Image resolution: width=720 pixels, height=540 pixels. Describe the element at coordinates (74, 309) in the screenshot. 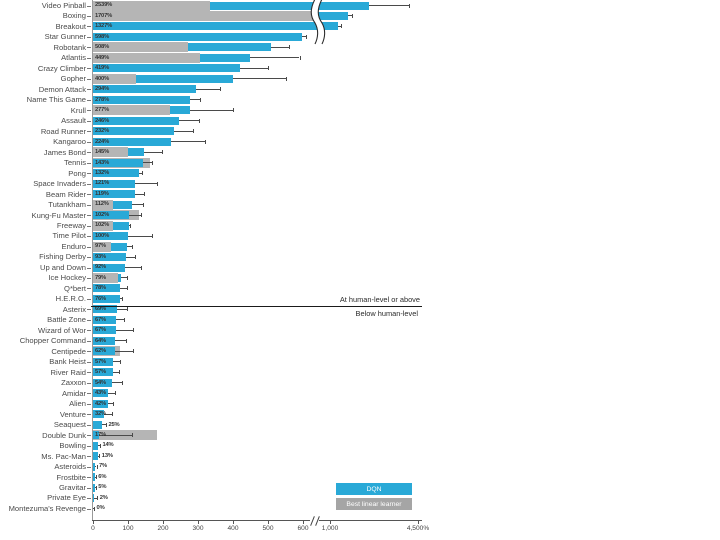

I see `game-label: Asterix` at that location.